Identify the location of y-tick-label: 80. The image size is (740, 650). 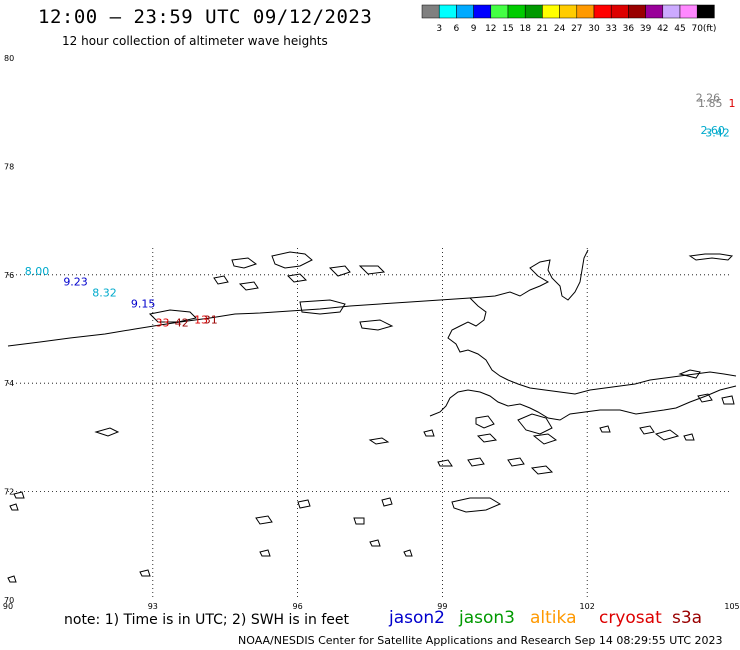
(9, 58).